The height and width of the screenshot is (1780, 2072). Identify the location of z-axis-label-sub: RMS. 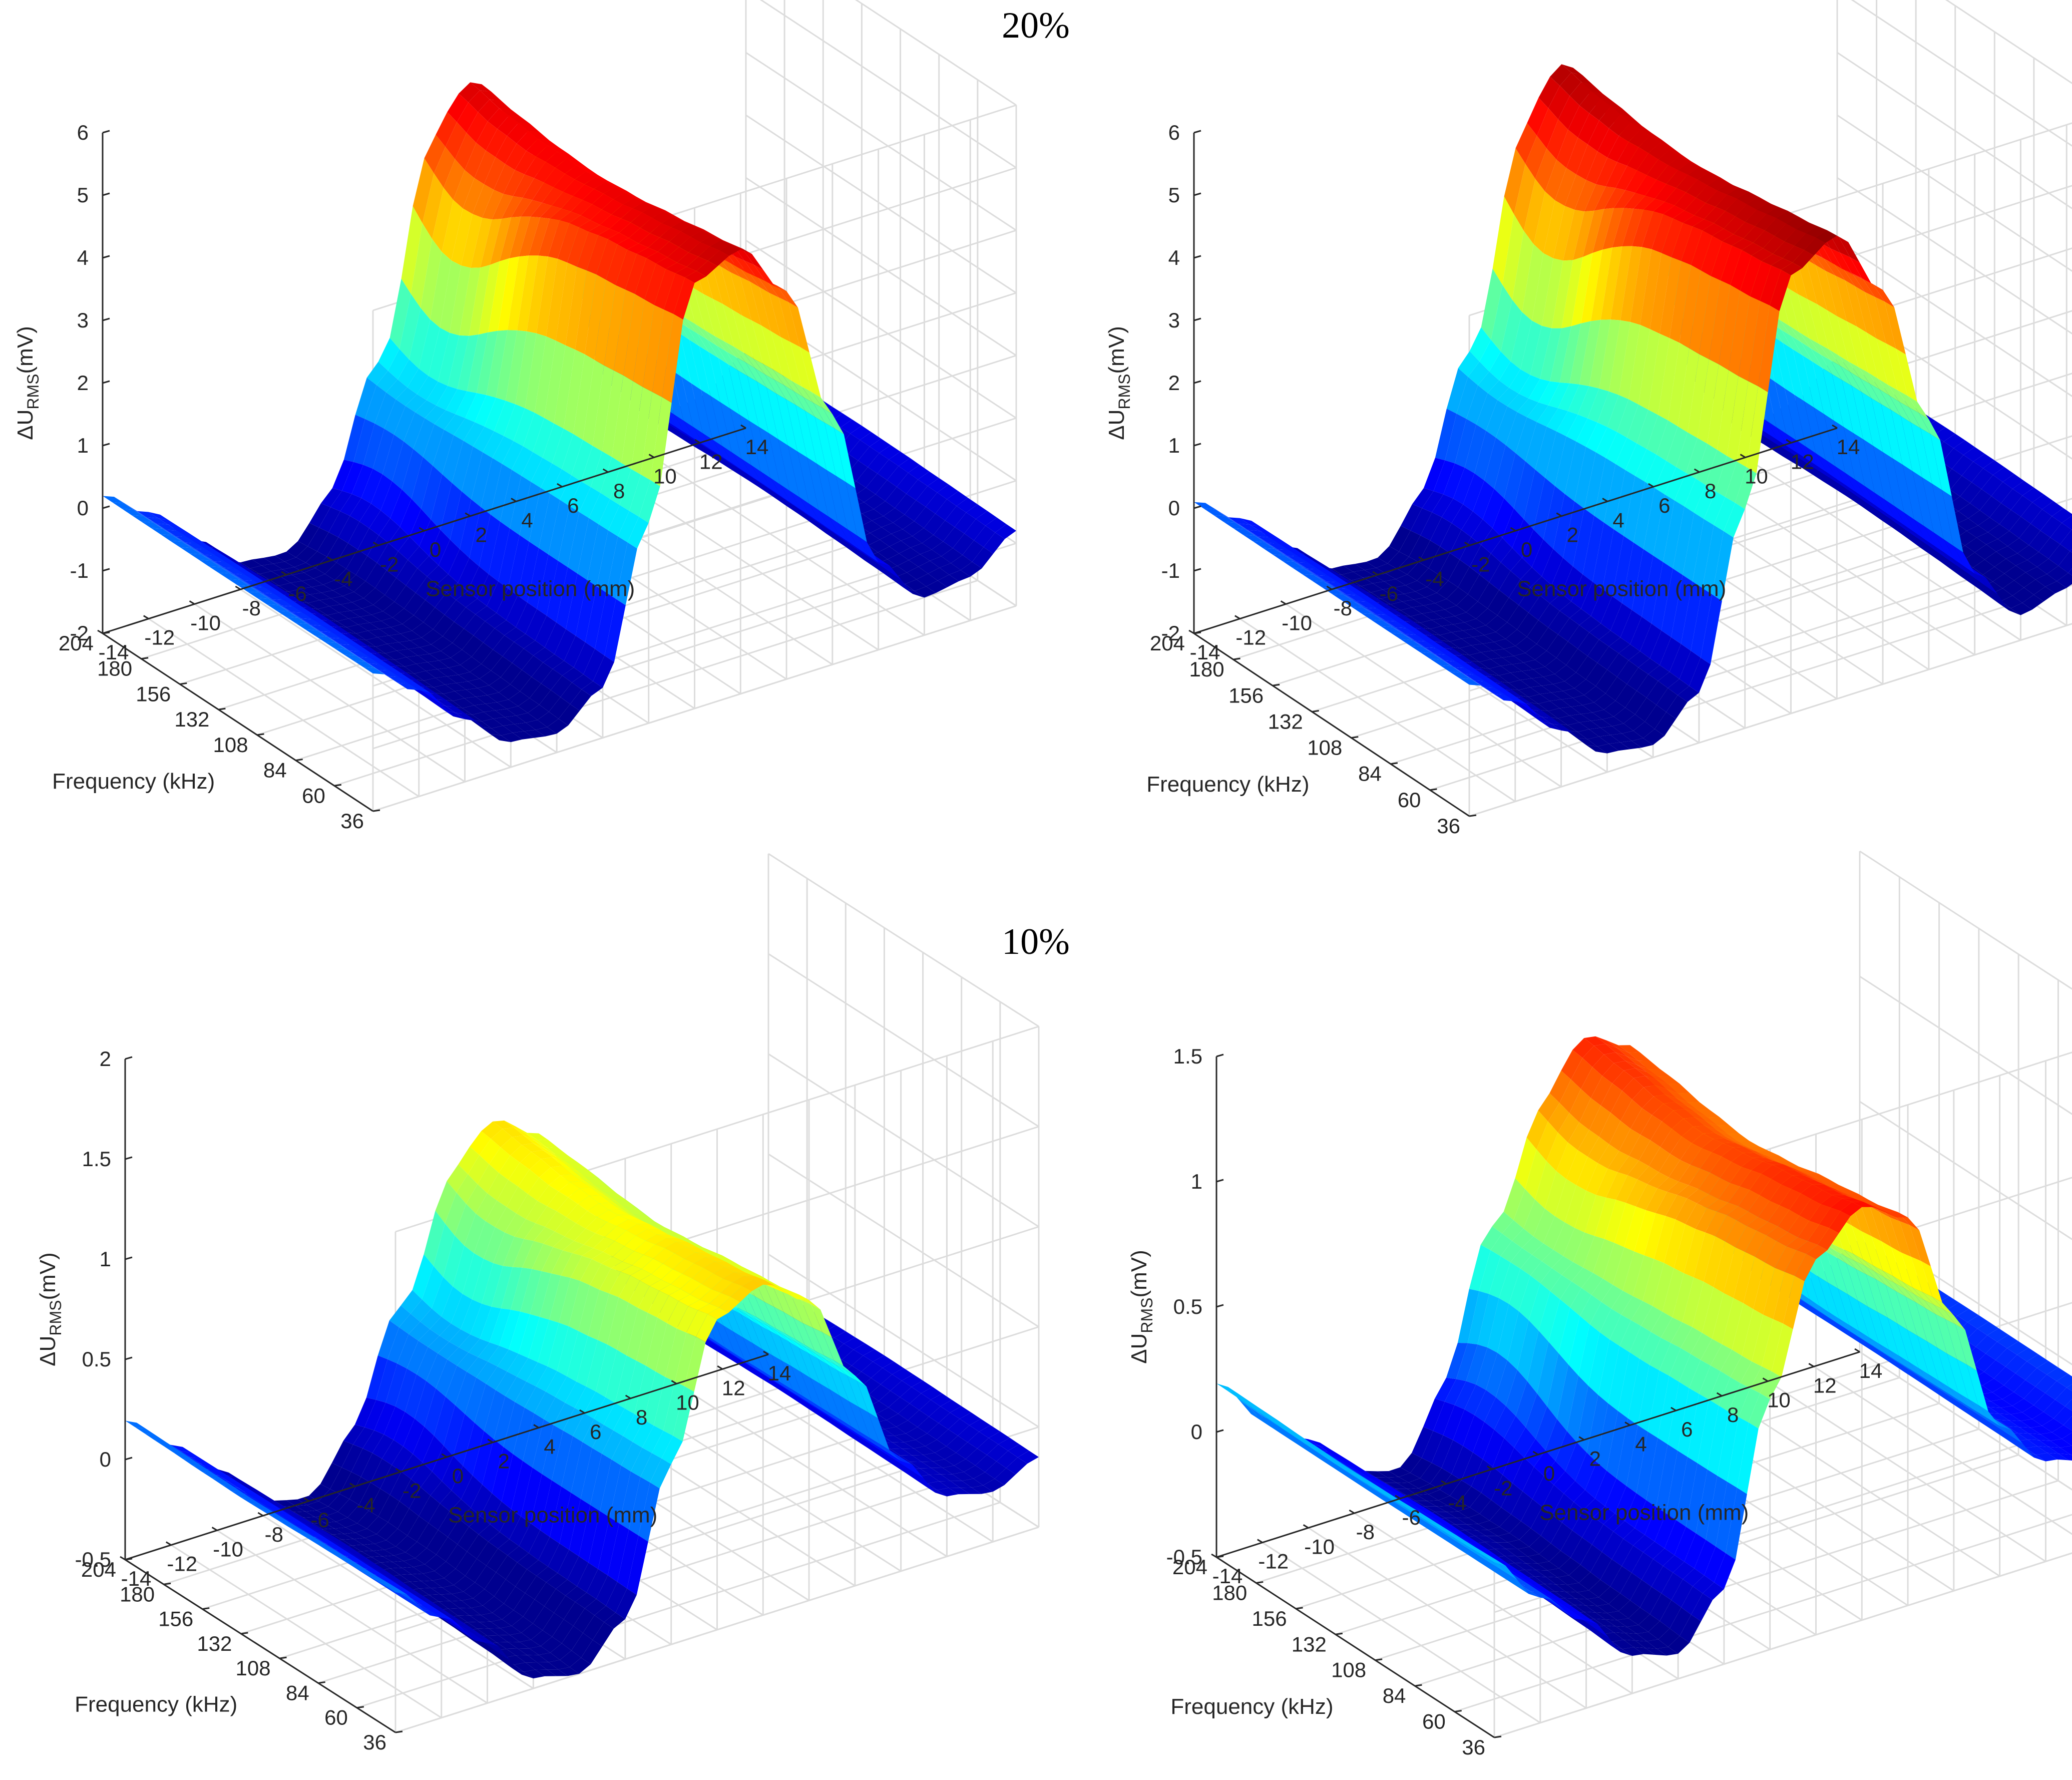
(33, 392).